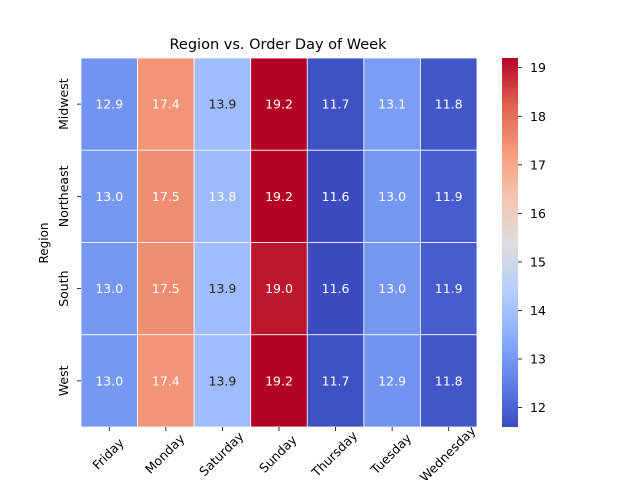 The width and height of the screenshot is (640, 480). What do you see at coordinates (63, 104) in the screenshot?
I see `y-tick-label: Midwest` at bounding box center [63, 104].